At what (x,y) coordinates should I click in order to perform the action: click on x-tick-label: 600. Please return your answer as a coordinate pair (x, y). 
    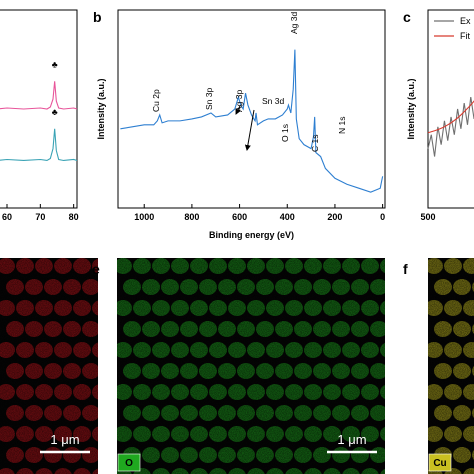
    Looking at the image, I should click on (239, 217).